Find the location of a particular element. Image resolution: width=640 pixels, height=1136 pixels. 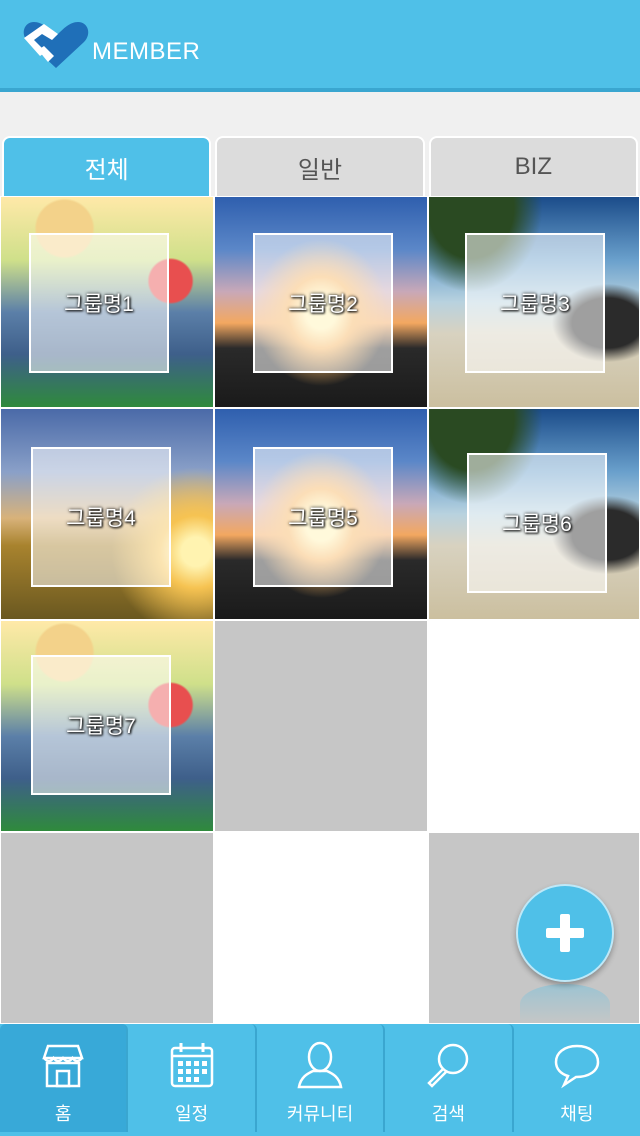

group-card-6: 그룹명6 is located at coordinates (534, 514).